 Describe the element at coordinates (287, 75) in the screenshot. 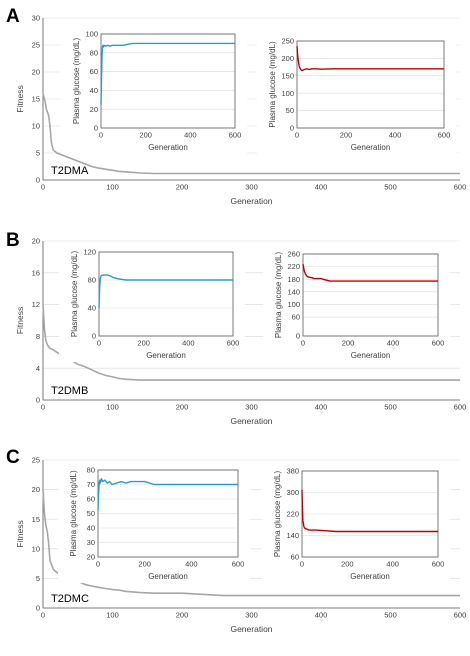

I see `y-tick-label: 150` at that location.